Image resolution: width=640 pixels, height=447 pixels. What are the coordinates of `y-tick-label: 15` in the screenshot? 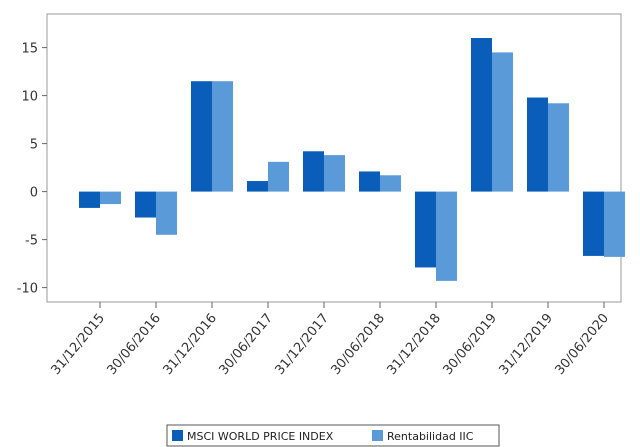 It's located at (29, 49).